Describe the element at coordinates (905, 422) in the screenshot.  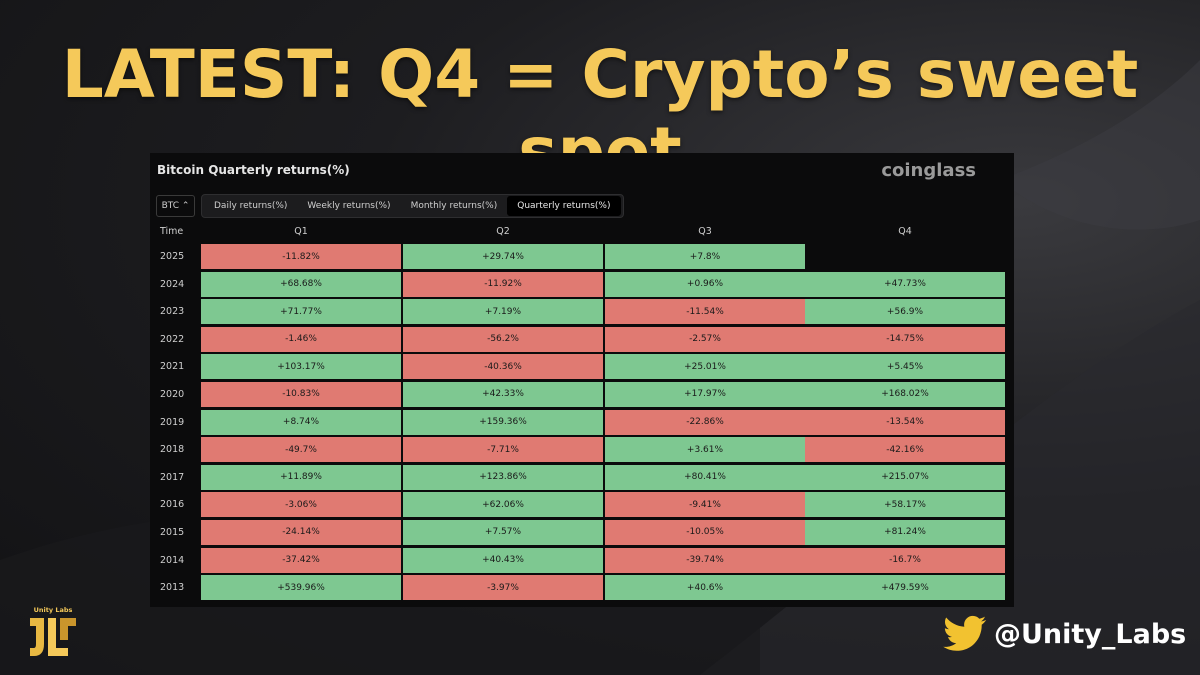
I see `return-cell-q4: -13.54%` at that location.